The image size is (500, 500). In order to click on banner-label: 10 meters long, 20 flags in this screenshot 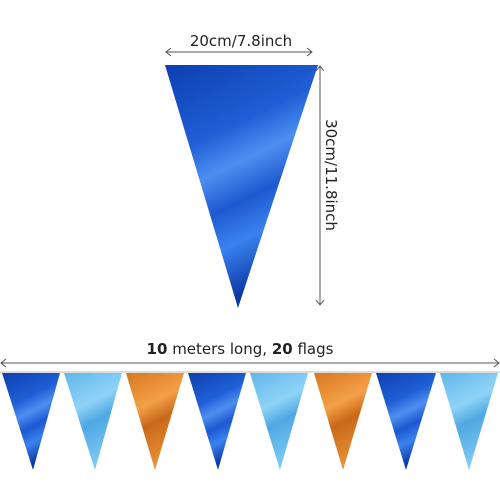, I will do `click(240, 349)`.